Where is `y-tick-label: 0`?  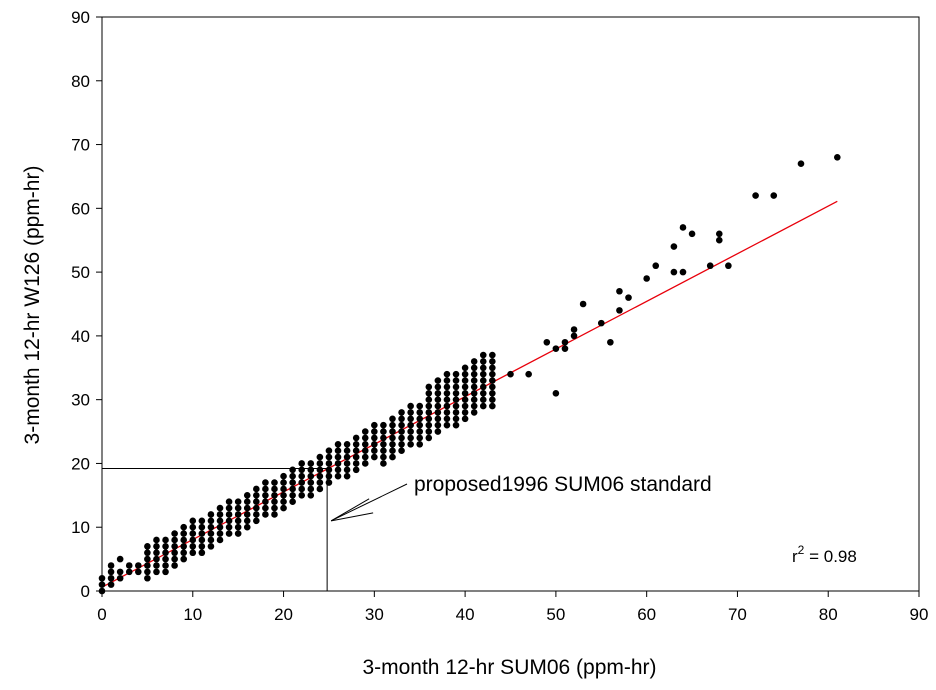 y-tick-label: 0 is located at coordinates (85, 591).